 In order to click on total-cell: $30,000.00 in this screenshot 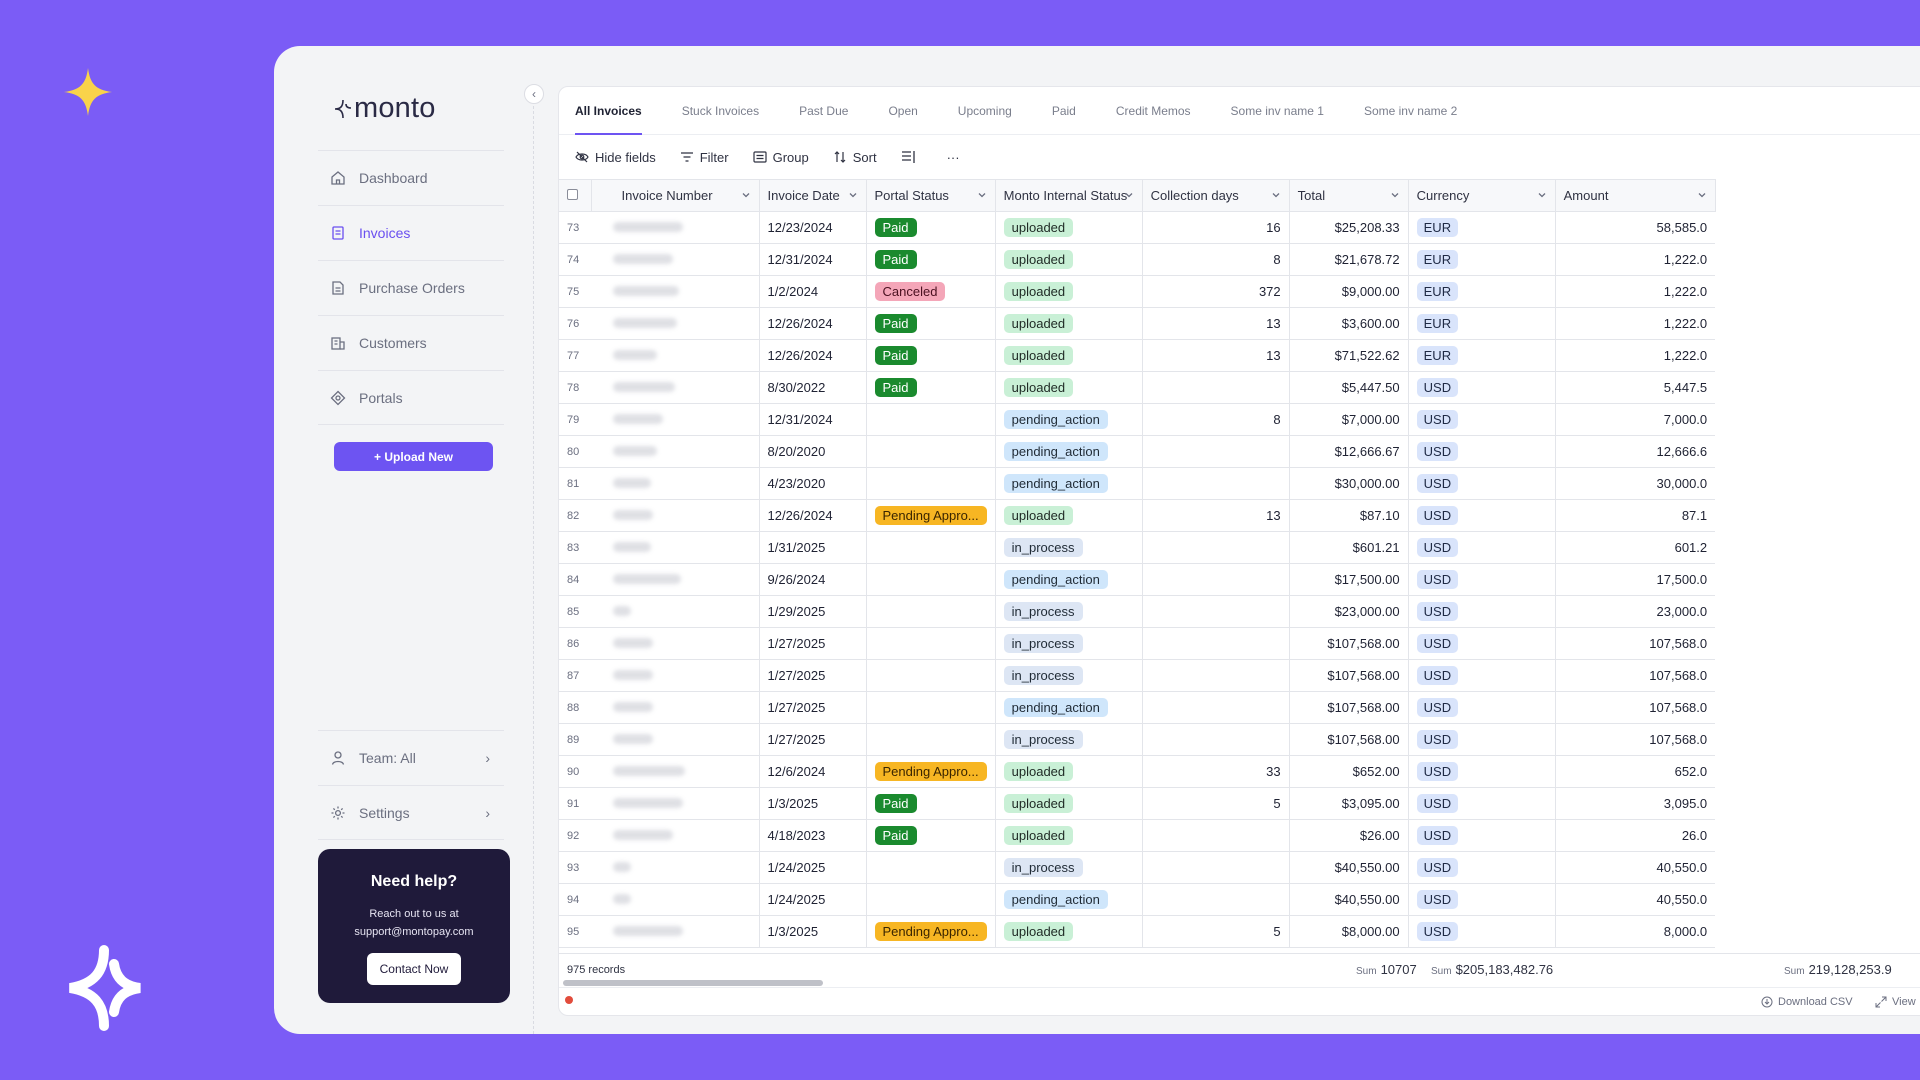, I will do `click(1349, 483)`.